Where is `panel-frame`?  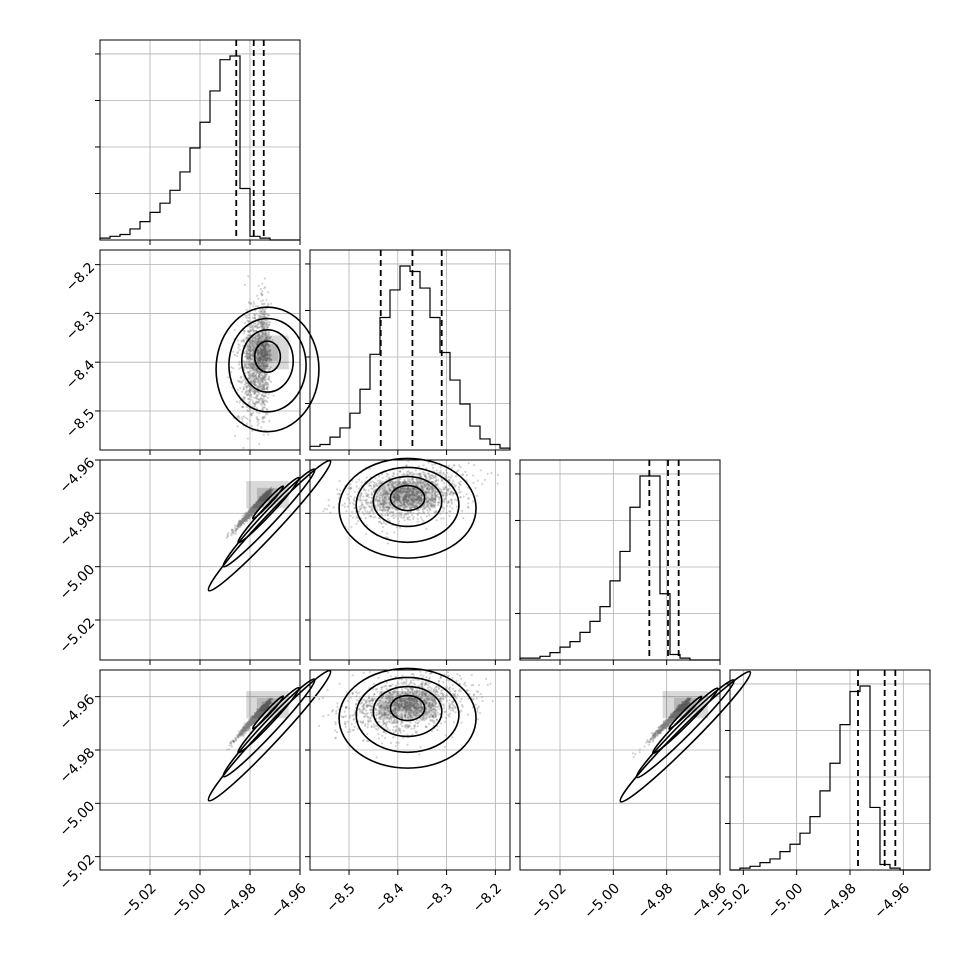
panel-frame is located at coordinates (620, 560).